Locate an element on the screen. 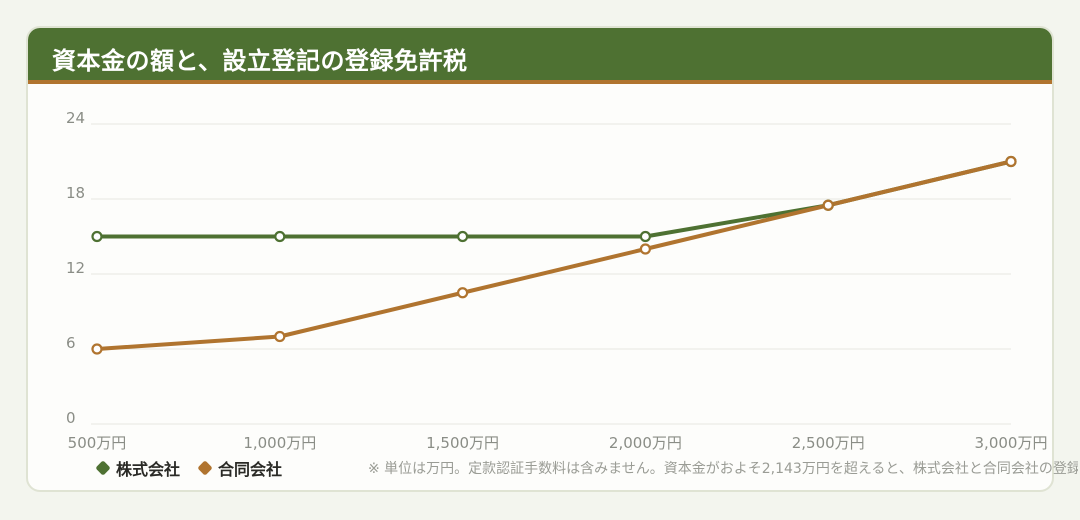 This screenshot has height=520, width=1080. y-tick-label-0: 0 is located at coordinates (71, 418).